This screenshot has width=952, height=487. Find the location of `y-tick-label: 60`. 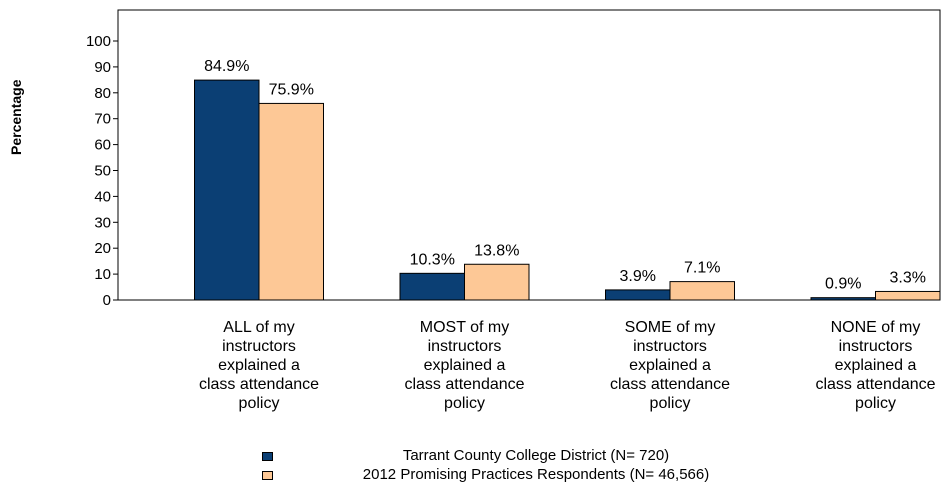

y-tick-label: 60 is located at coordinates (102, 145).